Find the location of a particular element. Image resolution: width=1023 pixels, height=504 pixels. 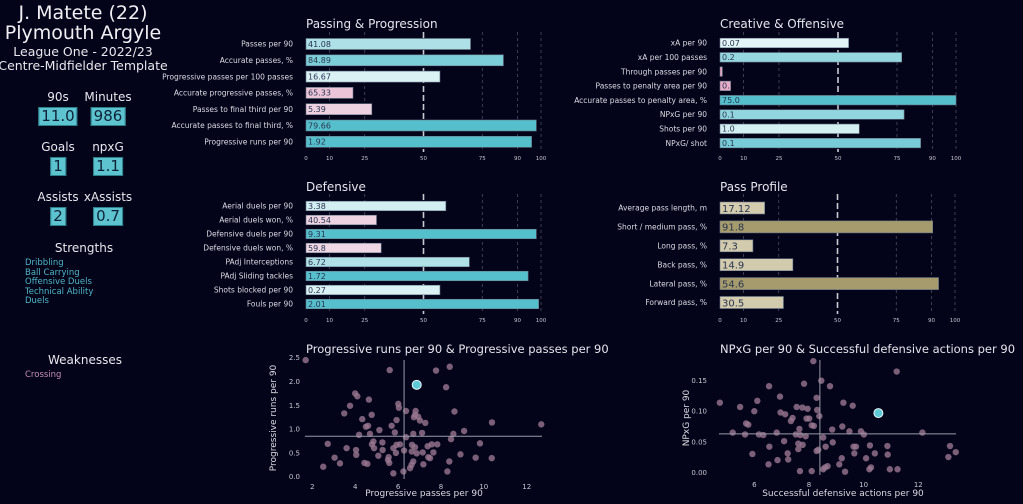

category-label: Accurate progressive passes, % is located at coordinates (233, 93).